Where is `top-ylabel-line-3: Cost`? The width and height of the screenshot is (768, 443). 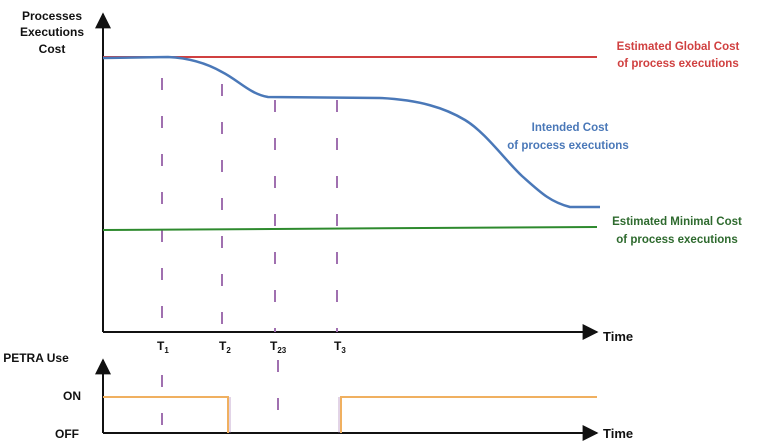
top-ylabel-line-3: Cost is located at coordinates (52, 49).